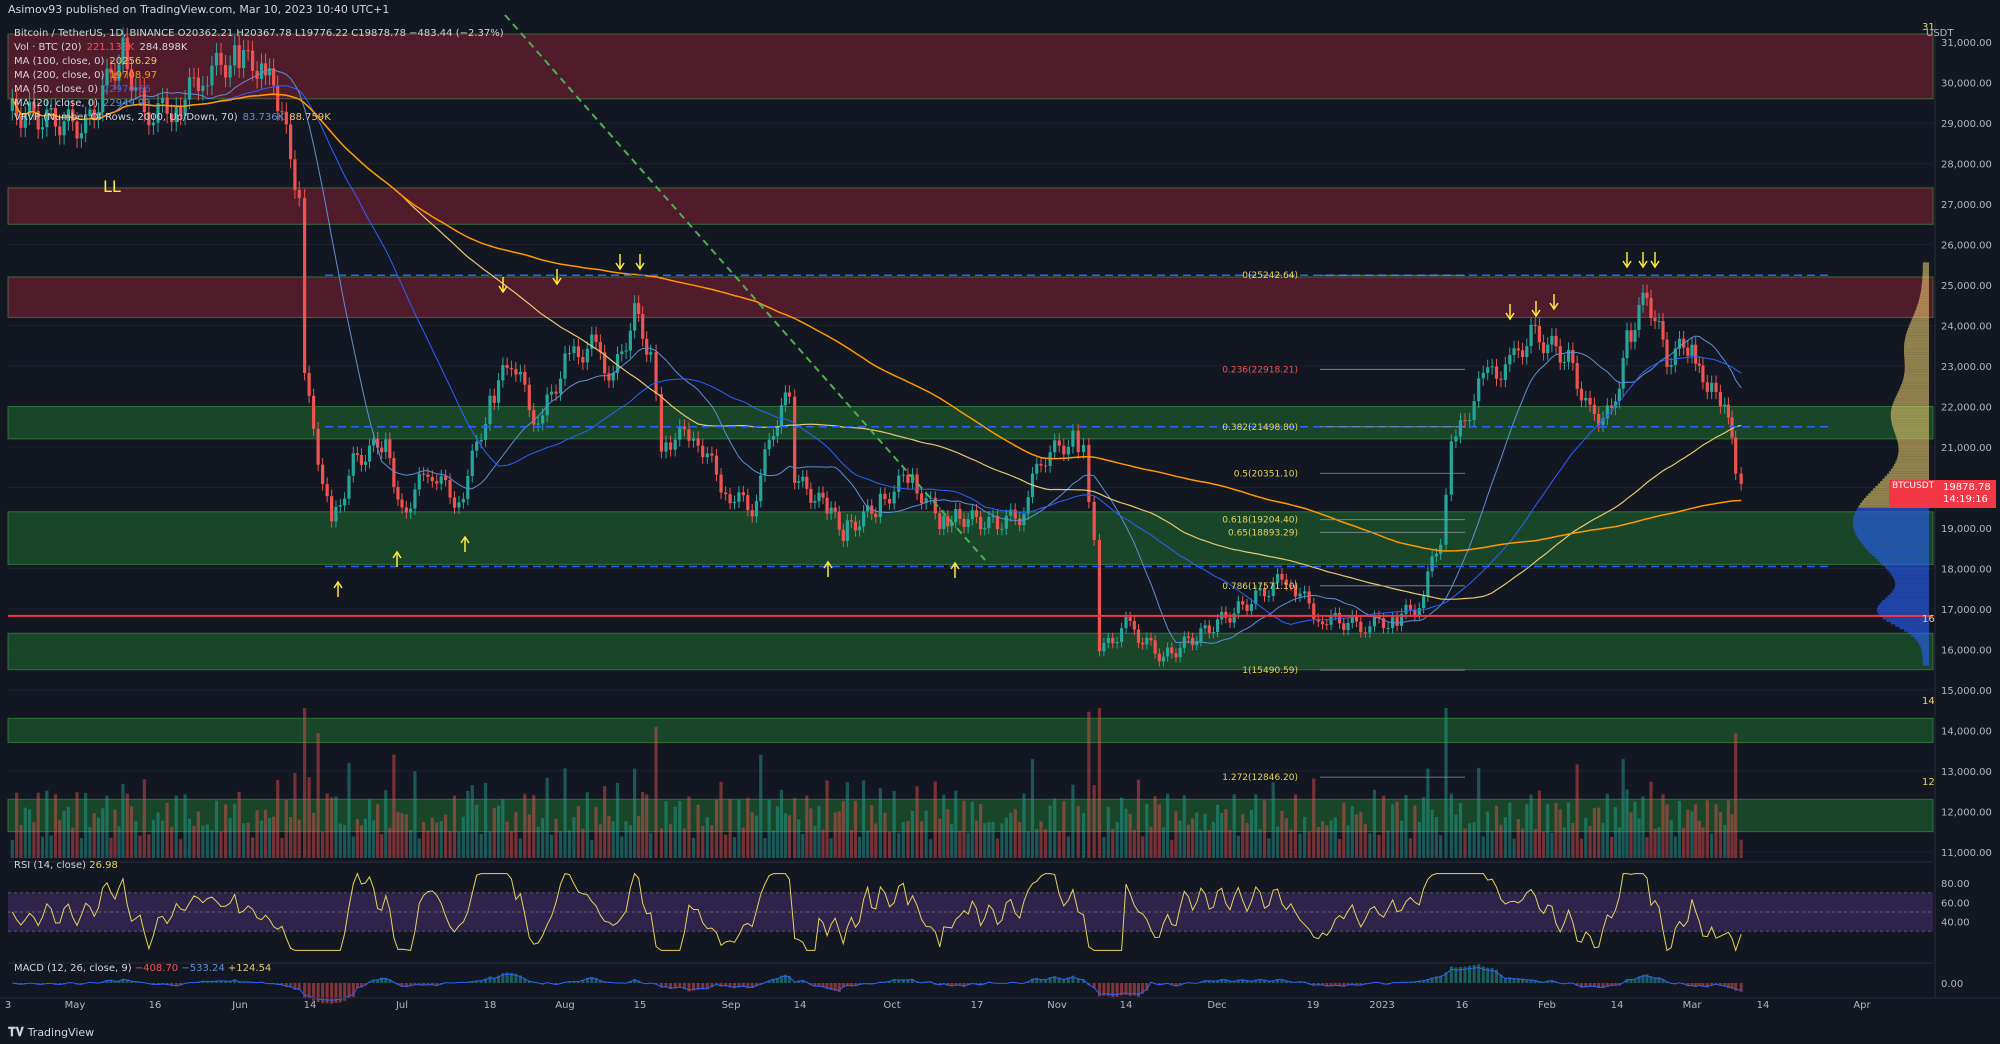 The height and width of the screenshot is (1044, 2000). I want to click on support-zone, so click(970, 815).